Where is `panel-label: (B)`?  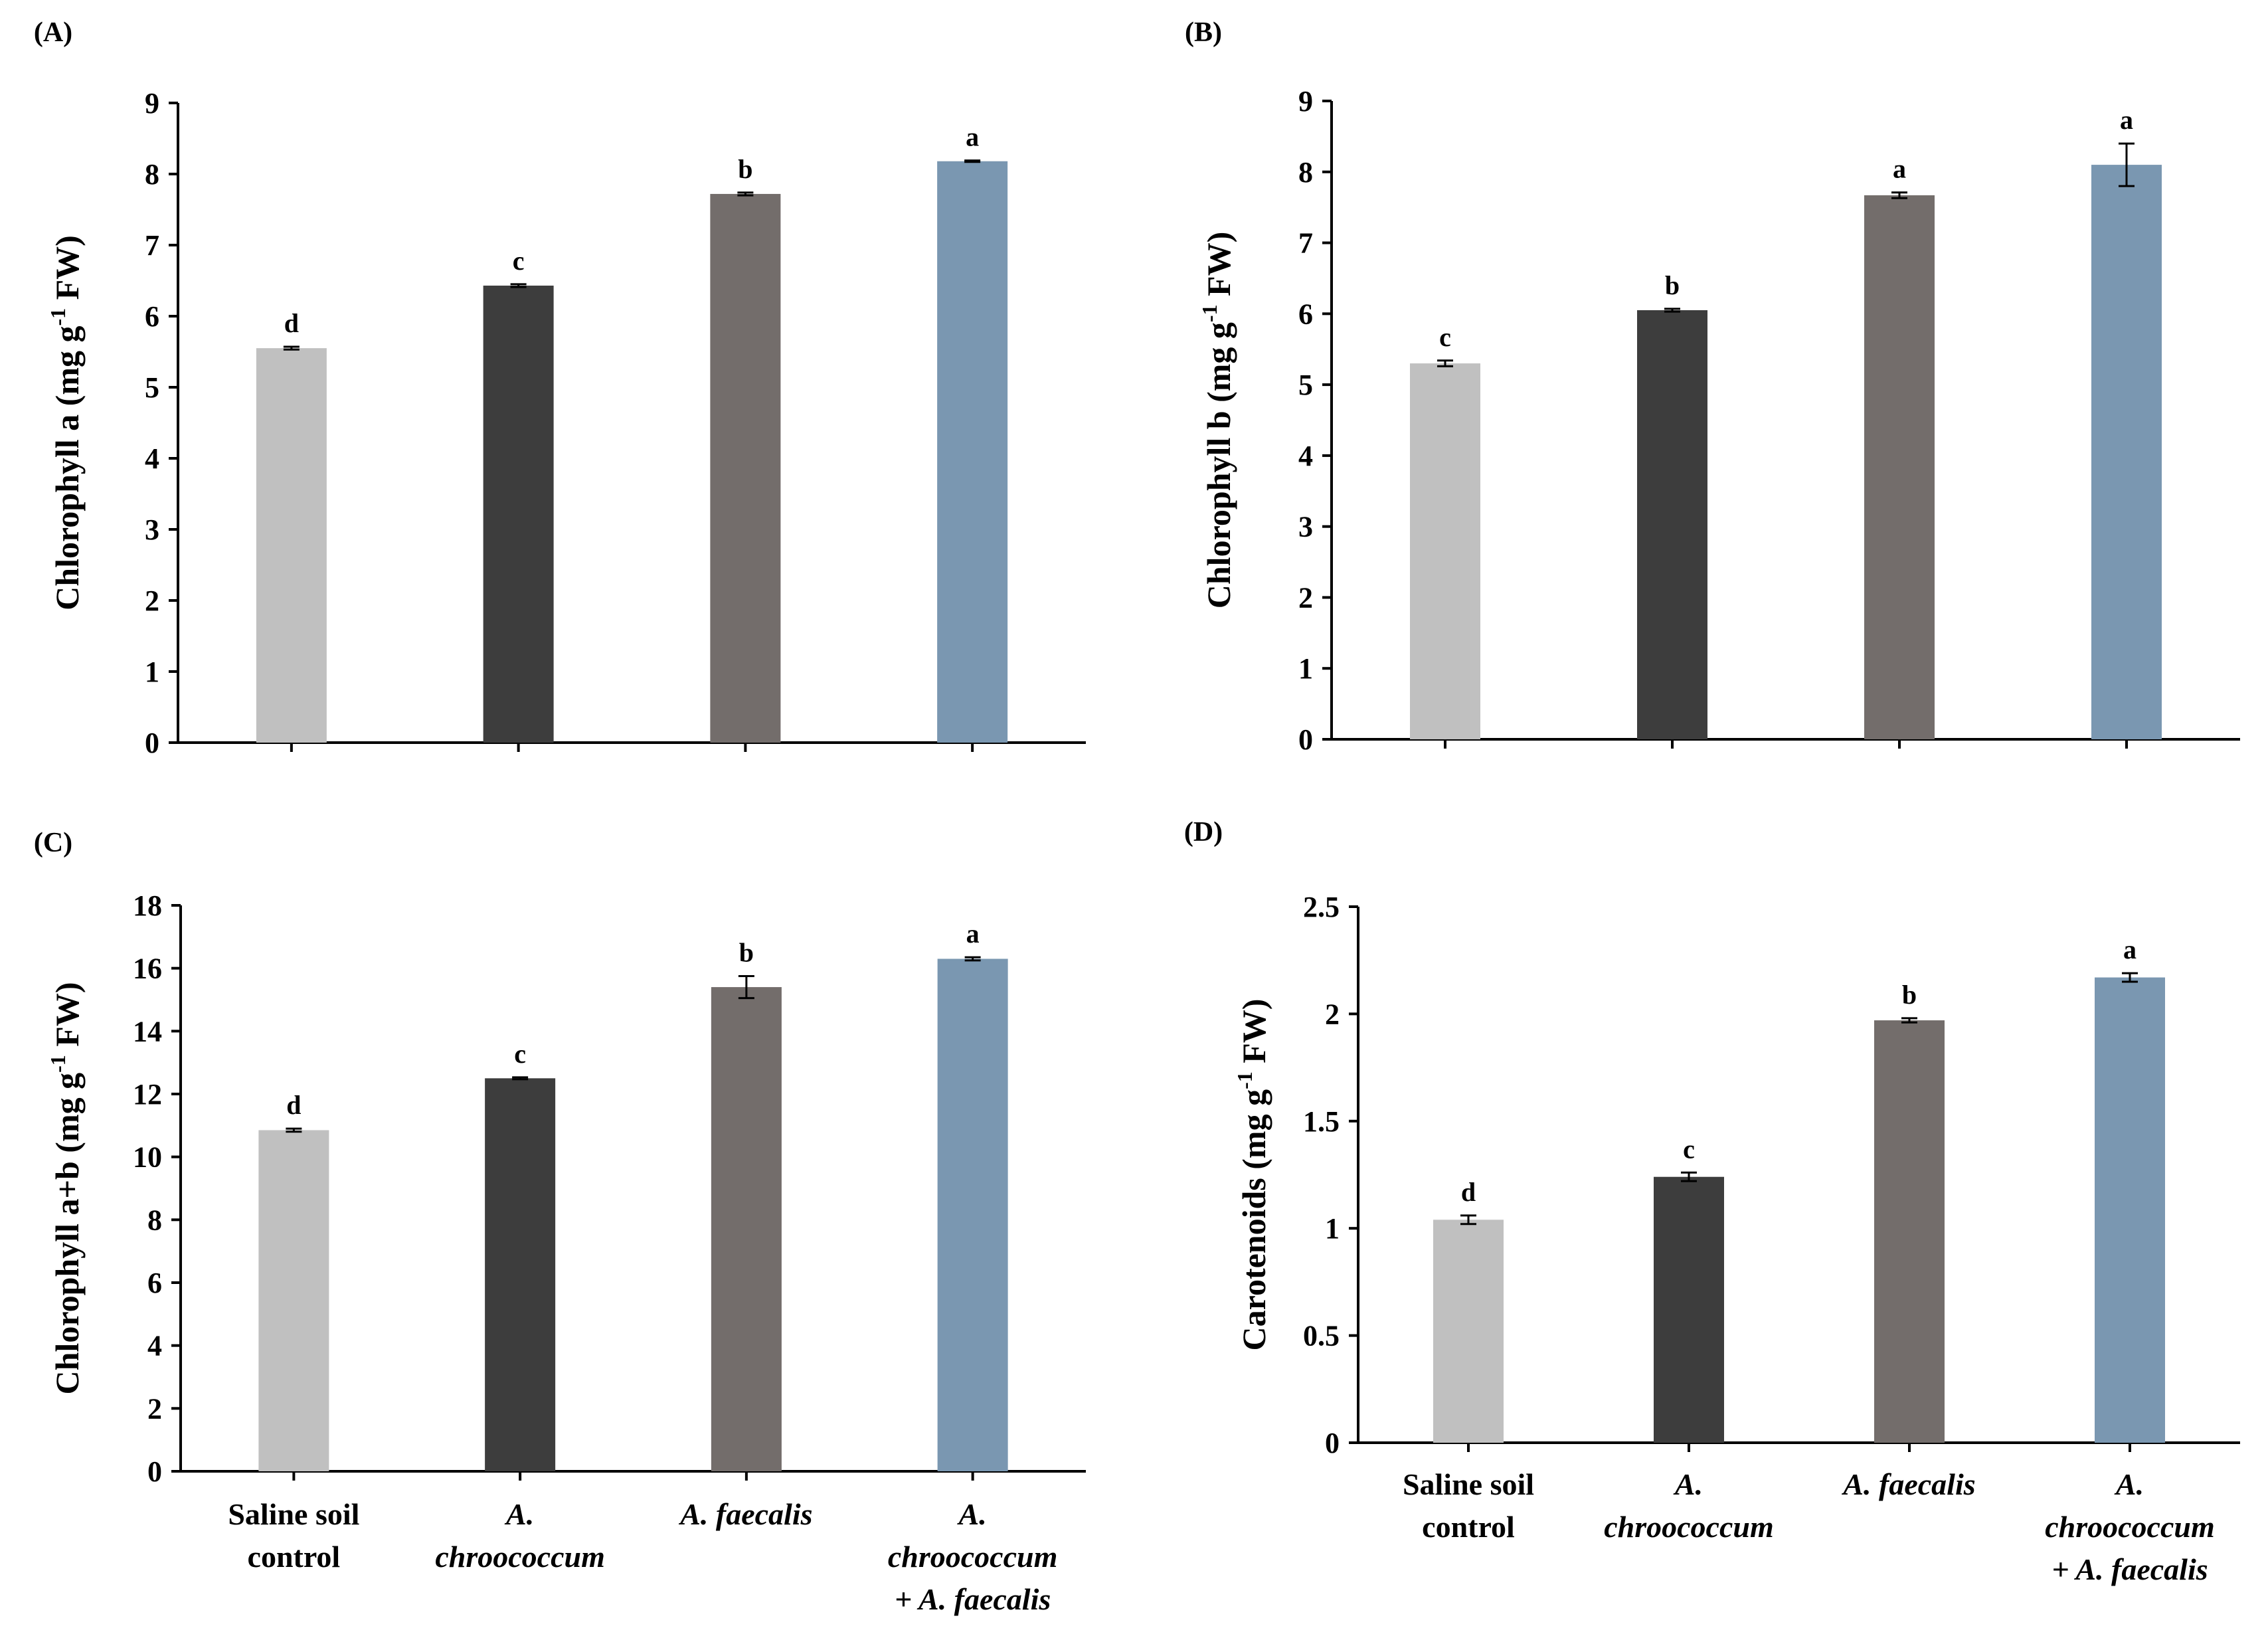
panel-label: (B) is located at coordinates (1203, 32).